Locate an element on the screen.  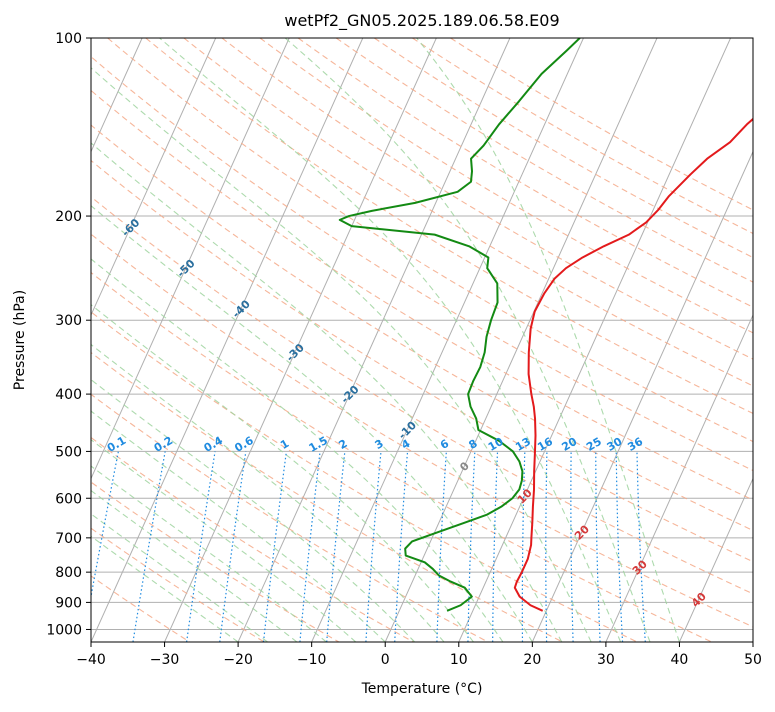
x-tick-label: 10 is located at coordinates (459, 660).